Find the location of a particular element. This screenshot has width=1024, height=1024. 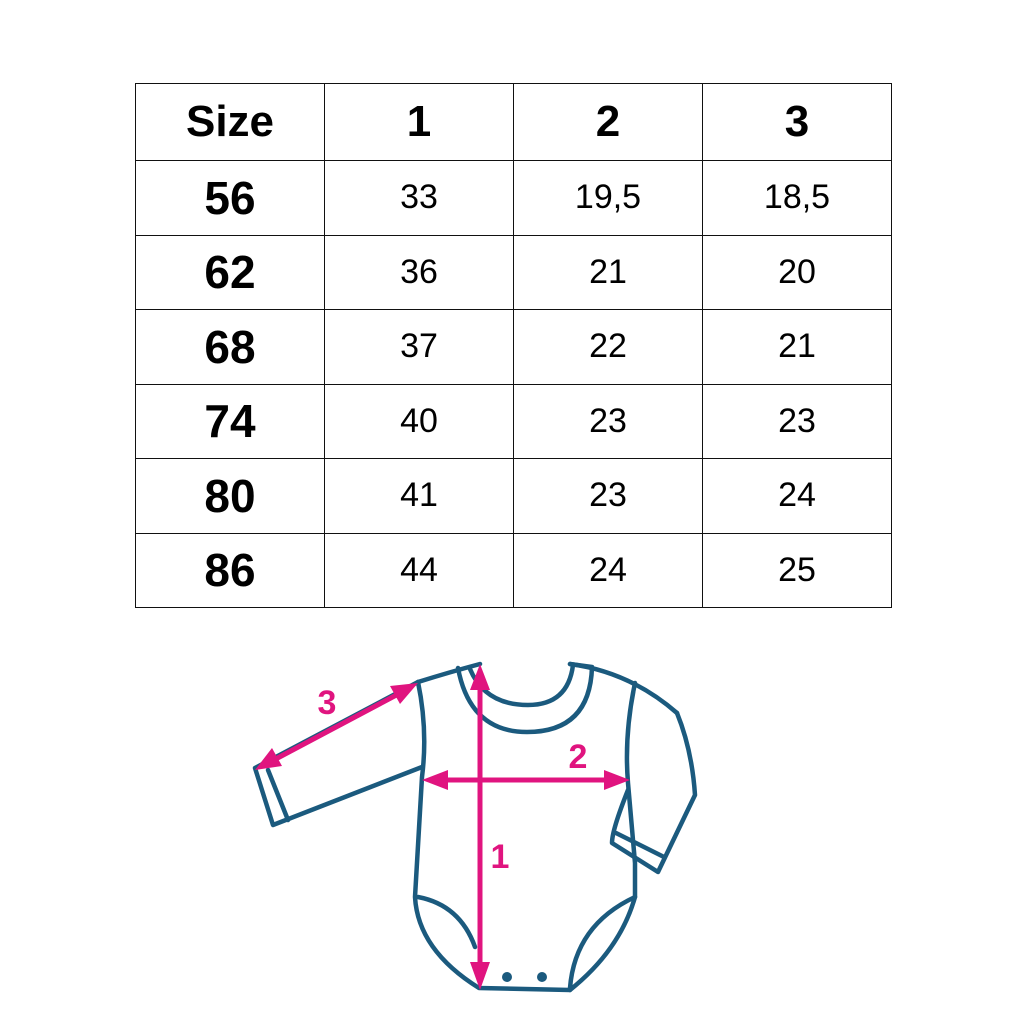

size-cell: 74 is located at coordinates (230, 421).